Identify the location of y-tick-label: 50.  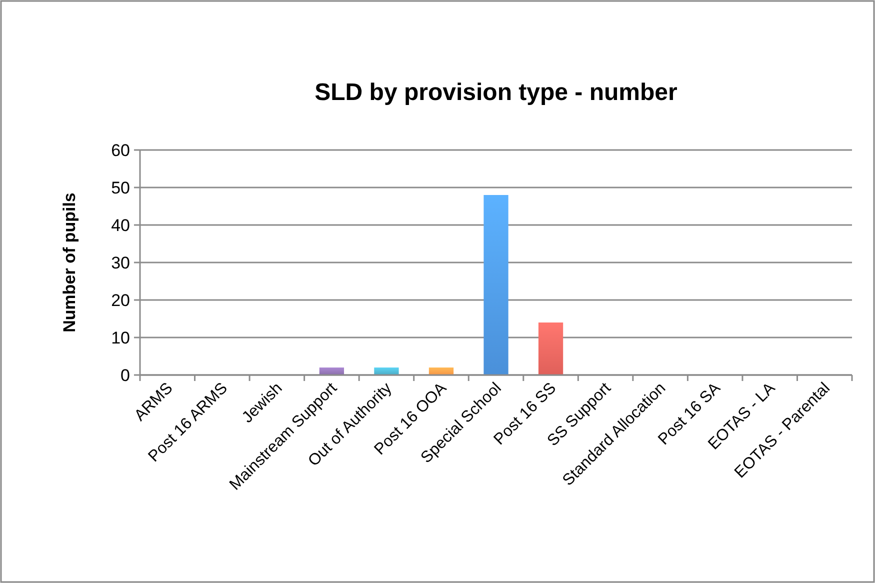
(120, 188).